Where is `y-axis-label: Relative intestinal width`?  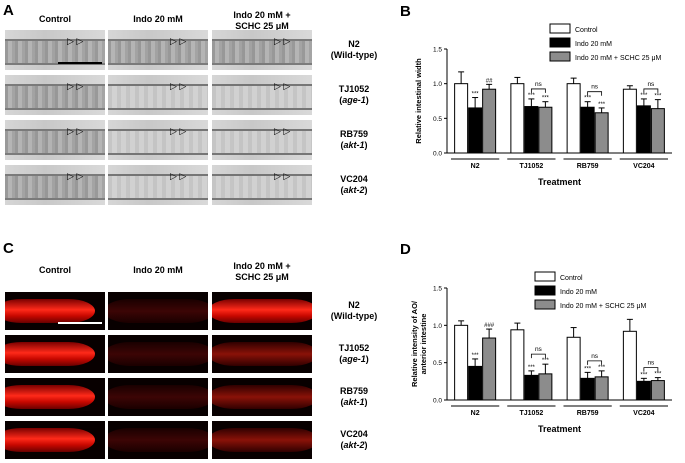
y-axis-label: Relative intestinal width is located at coordinates (418, 101).